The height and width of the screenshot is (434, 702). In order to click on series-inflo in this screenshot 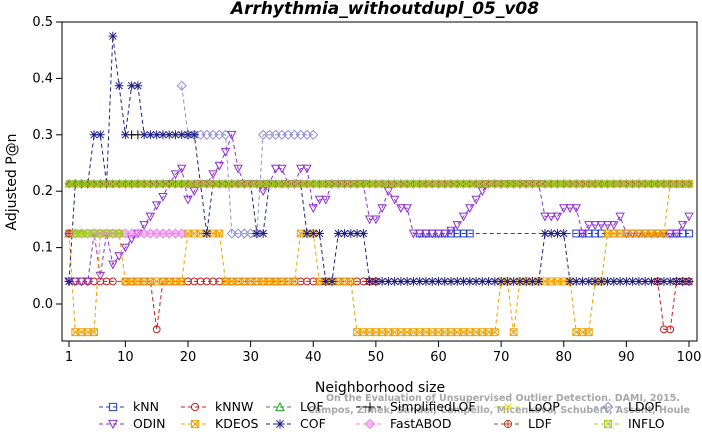, I will do `click(379, 209)`.